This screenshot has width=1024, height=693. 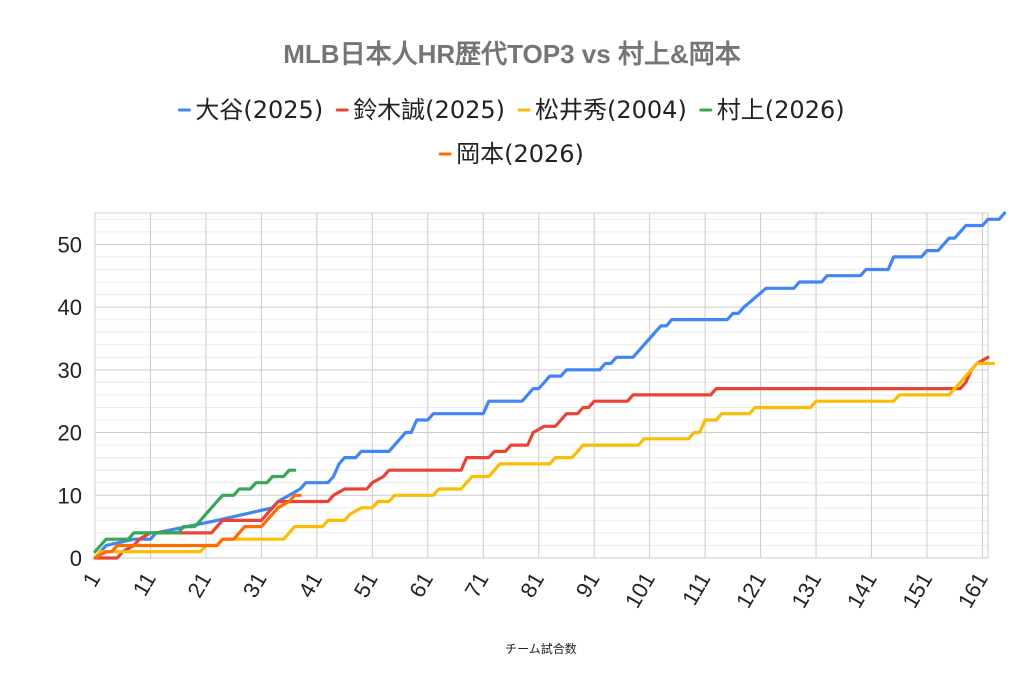 I want to click on y-tick-label: 50, so click(x=70, y=244).